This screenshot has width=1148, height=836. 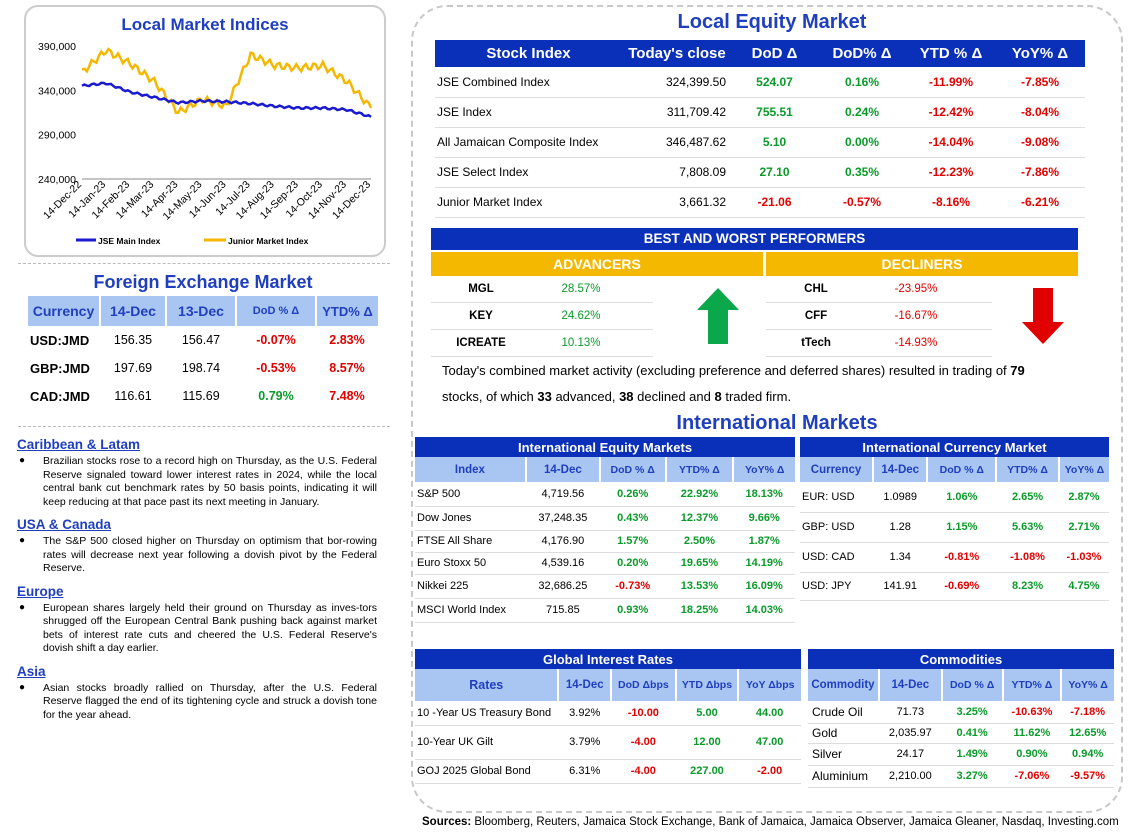 What do you see at coordinates (754, 239) in the screenshot?
I see `performers-title: BEST AND WORST PERFORMERS` at bounding box center [754, 239].